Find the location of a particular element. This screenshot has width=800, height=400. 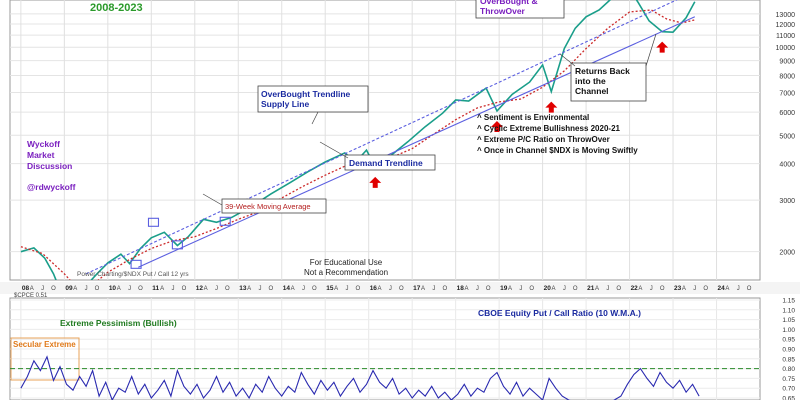

sentiment-note: ^ Extreme P/C Ratio on ThrowOver is located at coordinates (543, 139).